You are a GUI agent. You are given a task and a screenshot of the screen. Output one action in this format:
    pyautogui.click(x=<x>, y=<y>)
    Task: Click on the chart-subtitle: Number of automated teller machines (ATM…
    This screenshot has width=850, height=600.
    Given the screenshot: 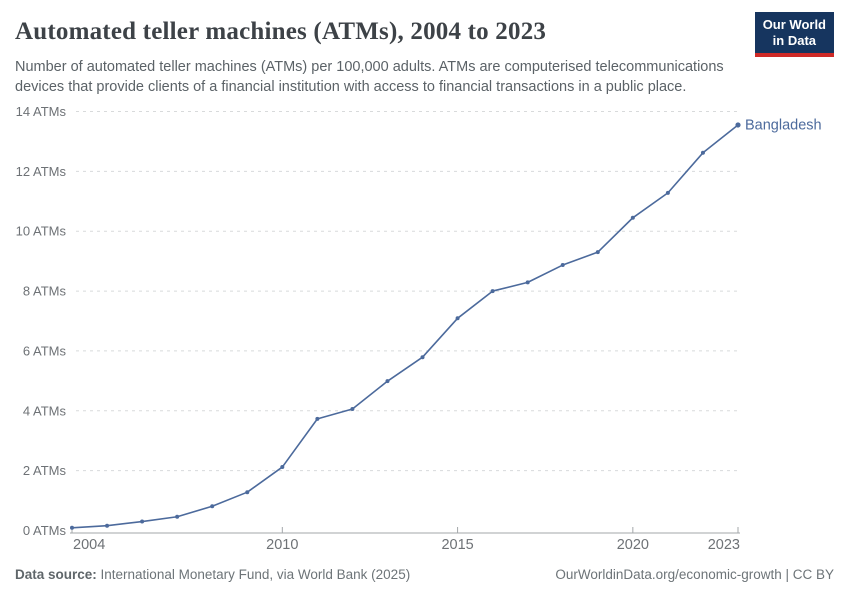 What is the action you would take?
    pyautogui.click(x=369, y=77)
    